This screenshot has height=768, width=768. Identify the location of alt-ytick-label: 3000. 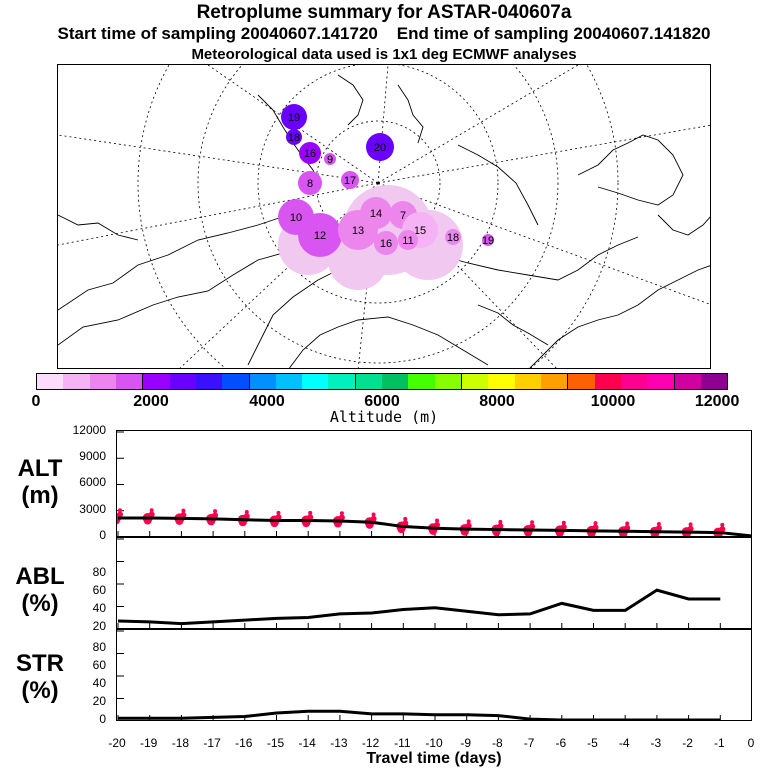
(92, 509).